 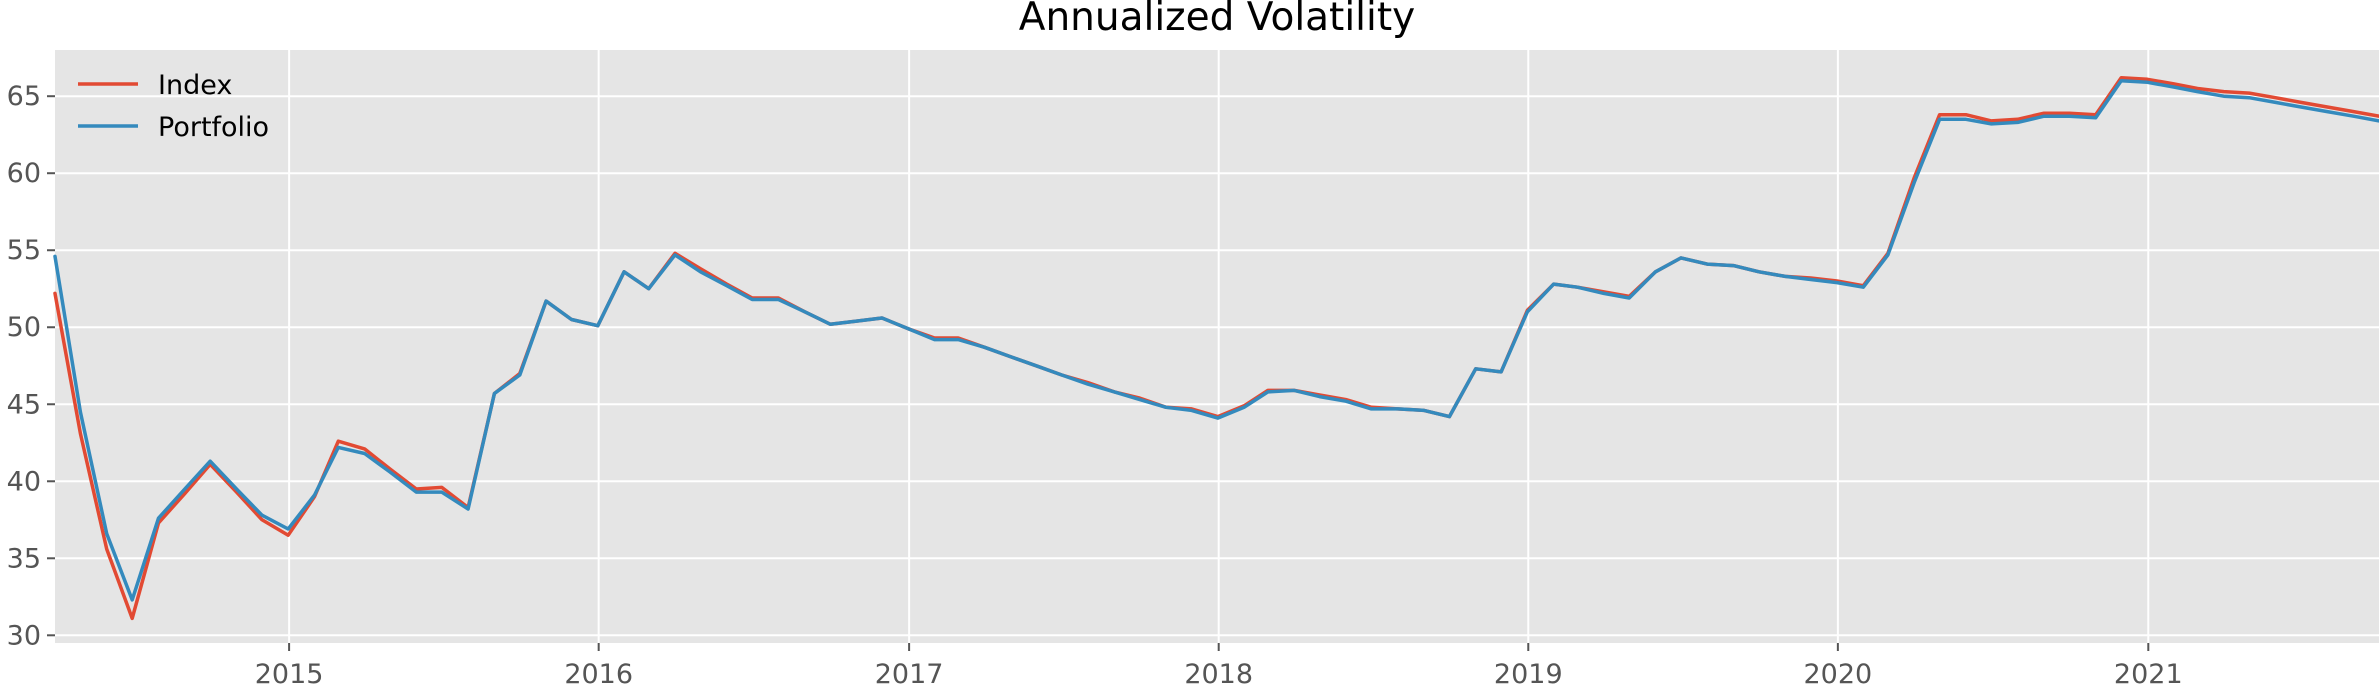 I want to click on x-tick-label: 2015, so click(x=289, y=674).